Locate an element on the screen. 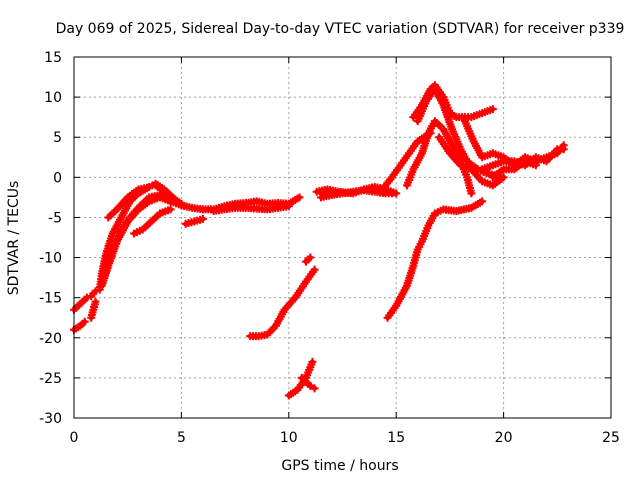  y-tick-label: -15 is located at coordinates (50, 299).